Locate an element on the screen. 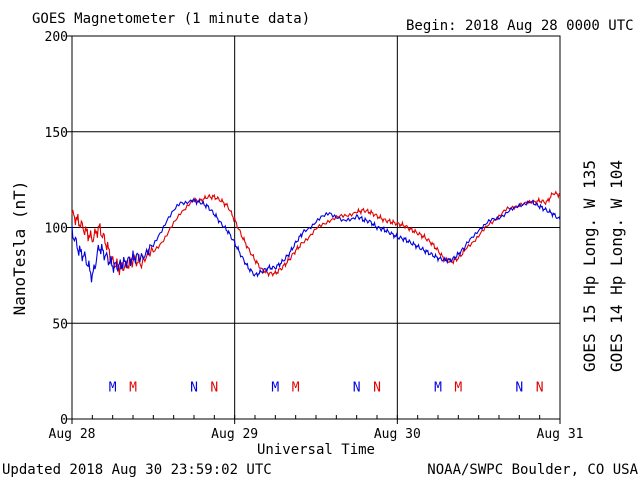 The image size is (640, 480). series-layer is located at coordinates (316, 236).